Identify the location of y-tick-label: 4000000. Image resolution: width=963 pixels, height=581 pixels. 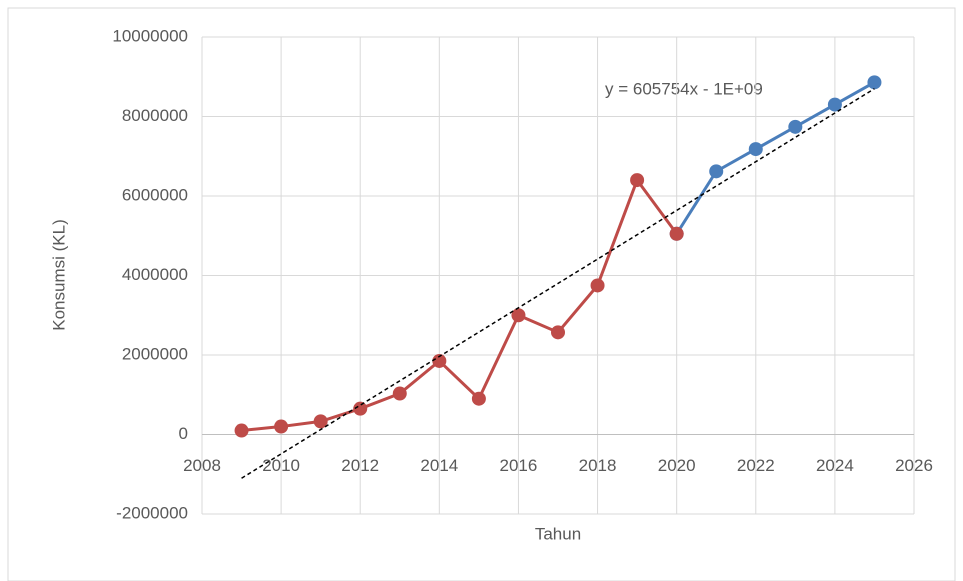
(155, 274).